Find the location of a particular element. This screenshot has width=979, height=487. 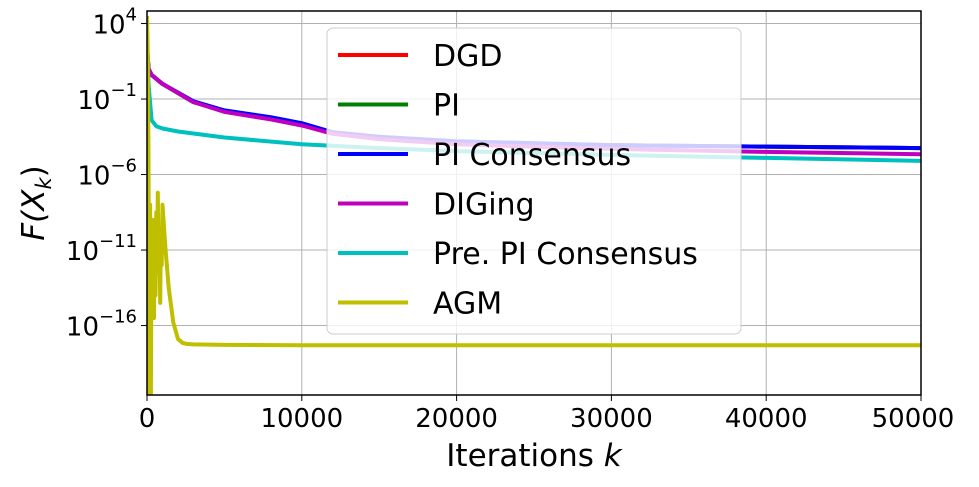

y-tick-label: 10⁻¹ is located at coordinates (107, 98).